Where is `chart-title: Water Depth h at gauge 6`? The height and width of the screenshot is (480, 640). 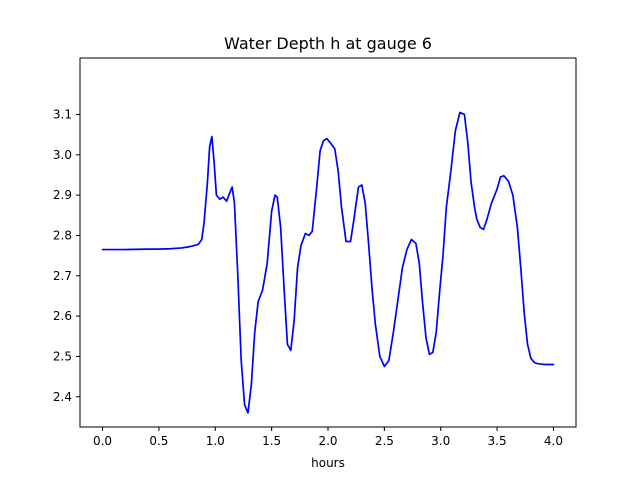 chart-title: Water Depth h at gauge 6 is located at coordinates (328, 43).